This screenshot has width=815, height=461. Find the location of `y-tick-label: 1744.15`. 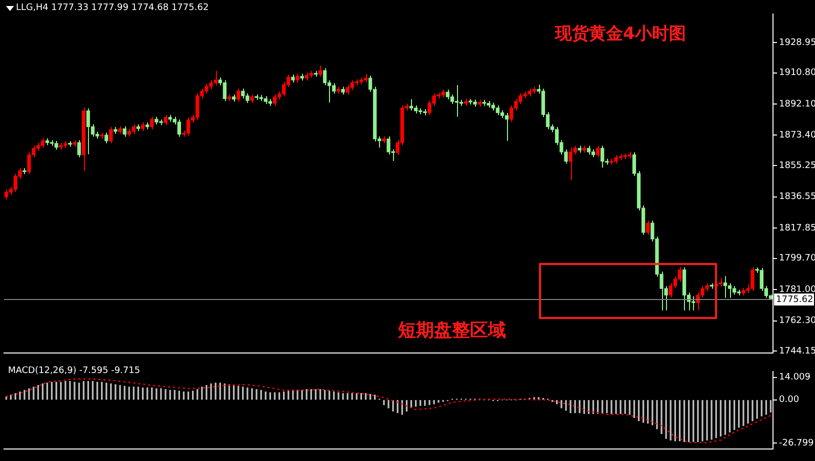

y-tick-label: 1744.15 is located at coordinates (797, 351).